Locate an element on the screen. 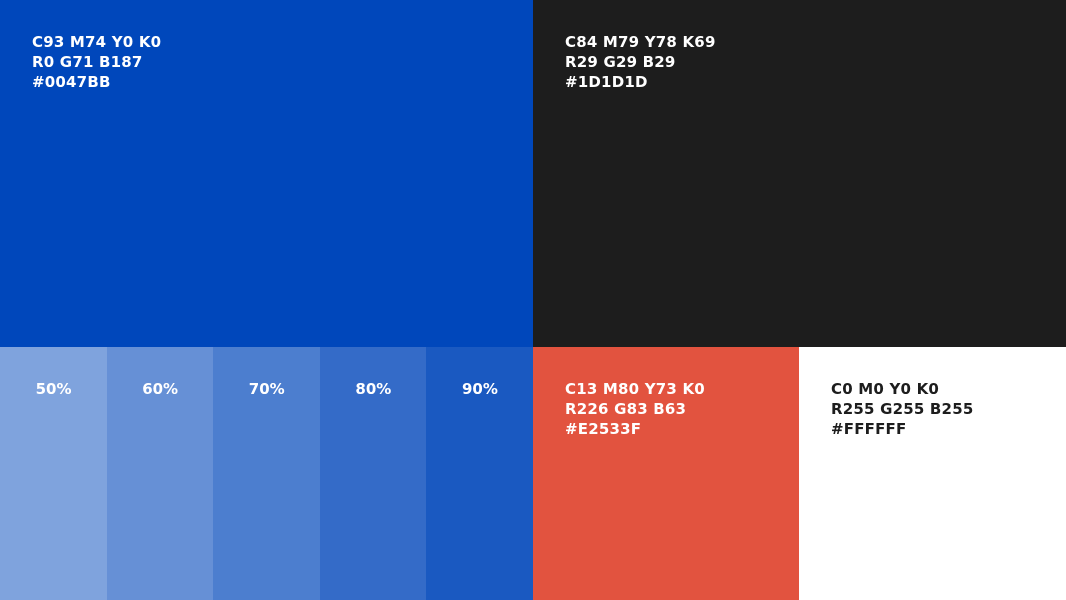  color-swatch: C0 M0 Y0 K0 R255 G255 B255 #FFFFFF is located at coordinates (932, 473).